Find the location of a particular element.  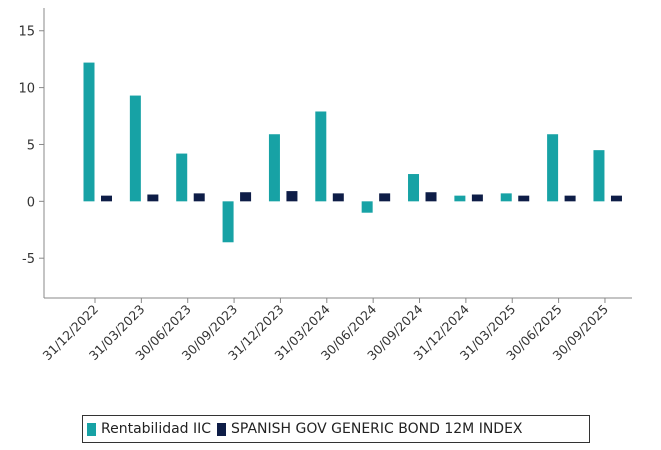

legend-label-benchmark: SPANISH GOV GENERIC BOND 12M INDEX is located at coordinates (377, 429).